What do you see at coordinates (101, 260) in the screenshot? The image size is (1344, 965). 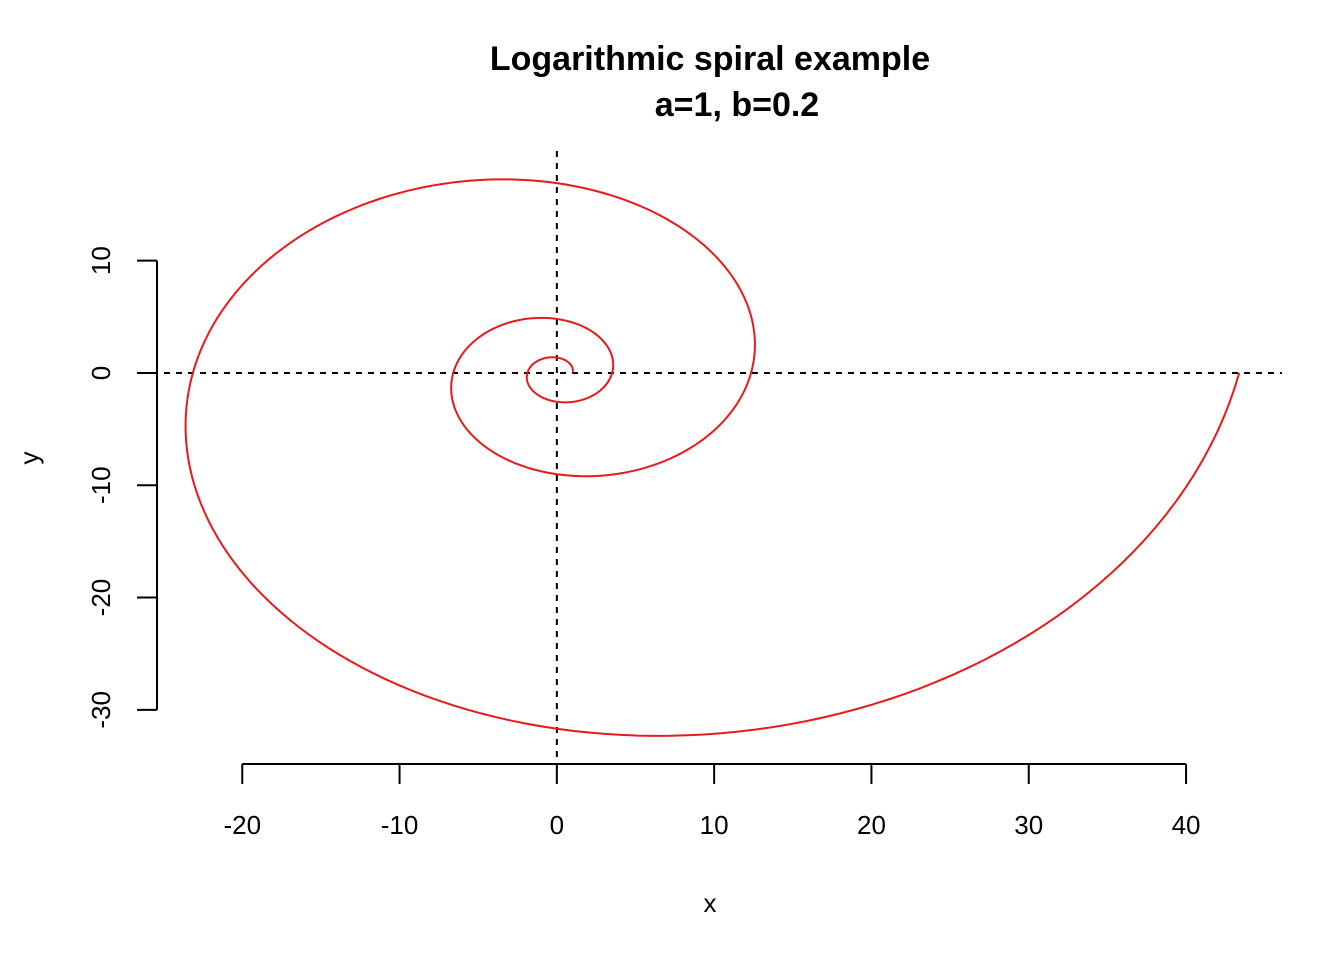 I see `y-tick-label: 10` at bounding box center [101, 260].